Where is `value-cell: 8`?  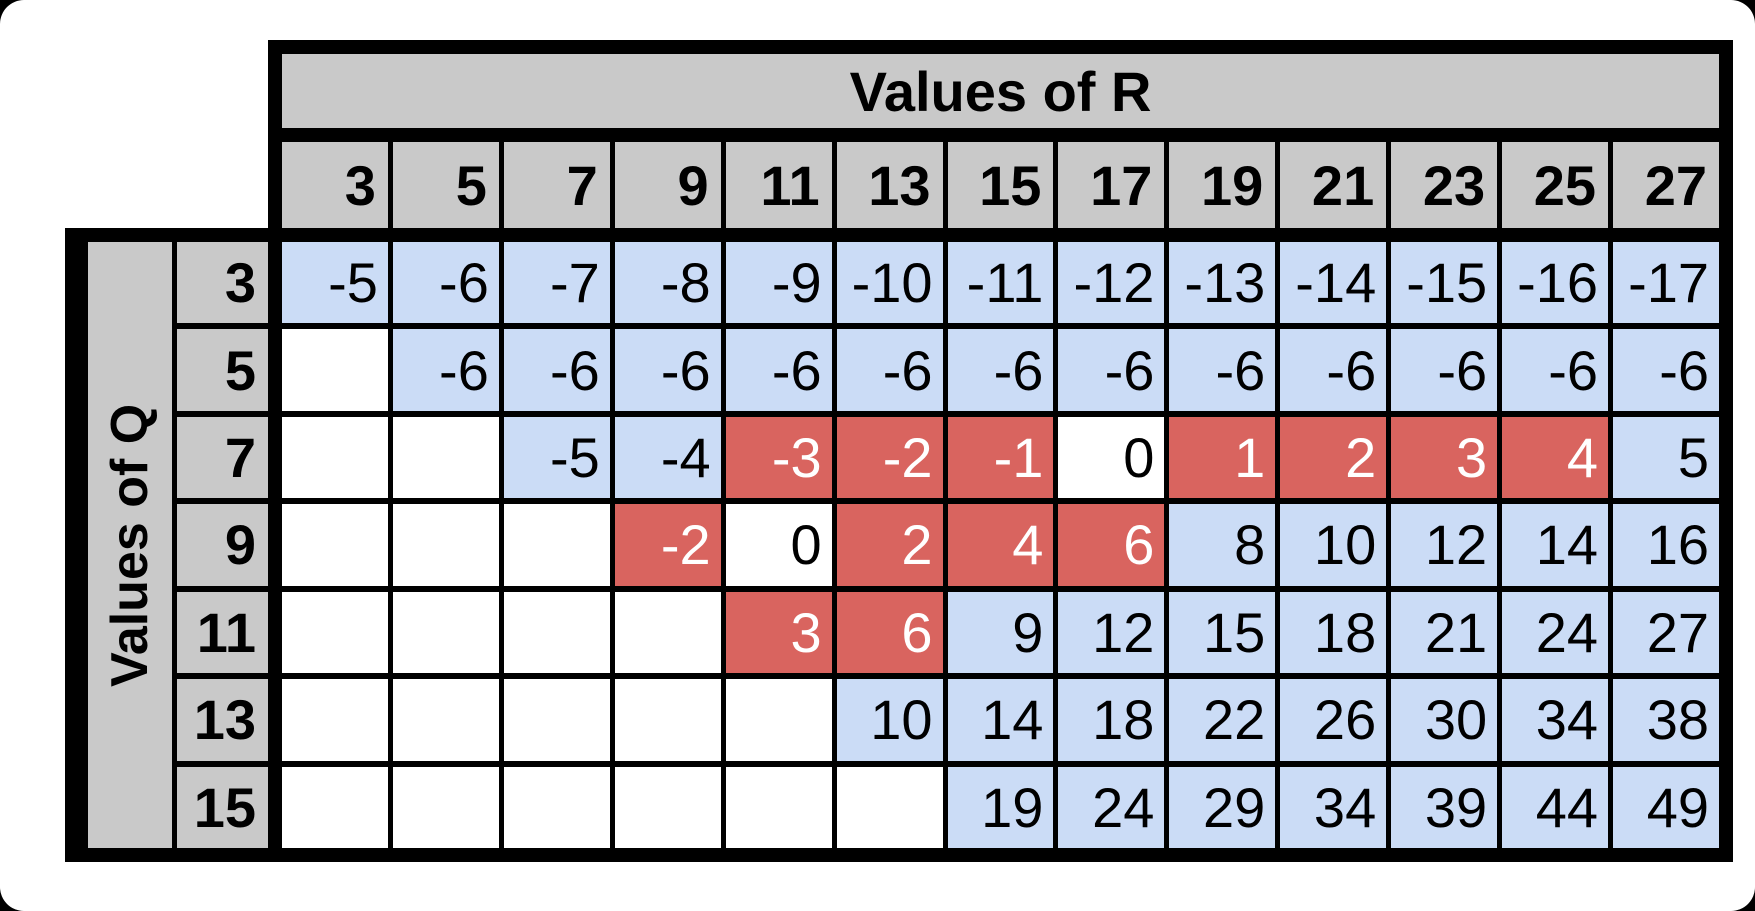 value-cell: 8 is located at coordinates (1222, 545).